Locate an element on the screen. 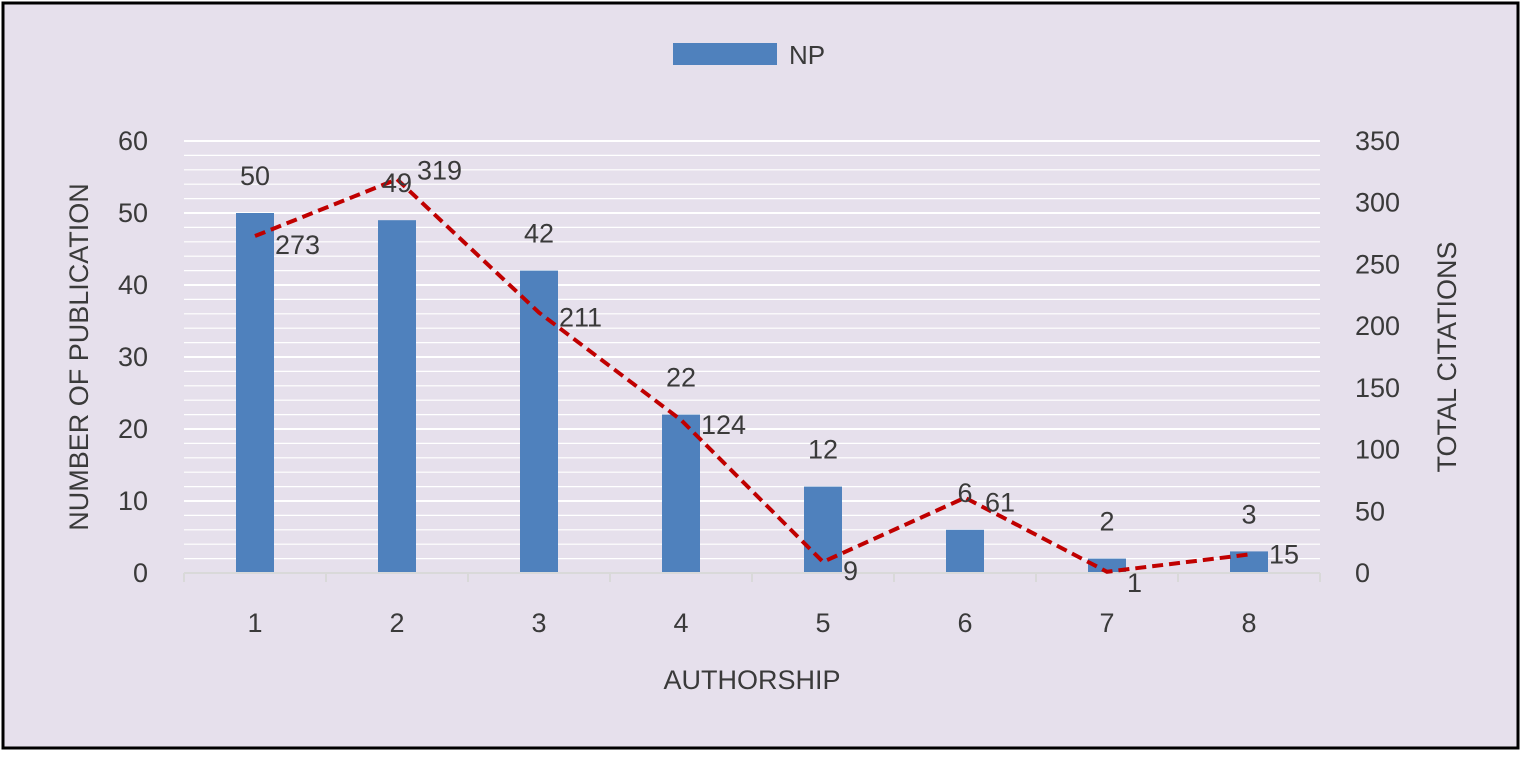  legend-label-np: NP is located at coordinates (807, 55).